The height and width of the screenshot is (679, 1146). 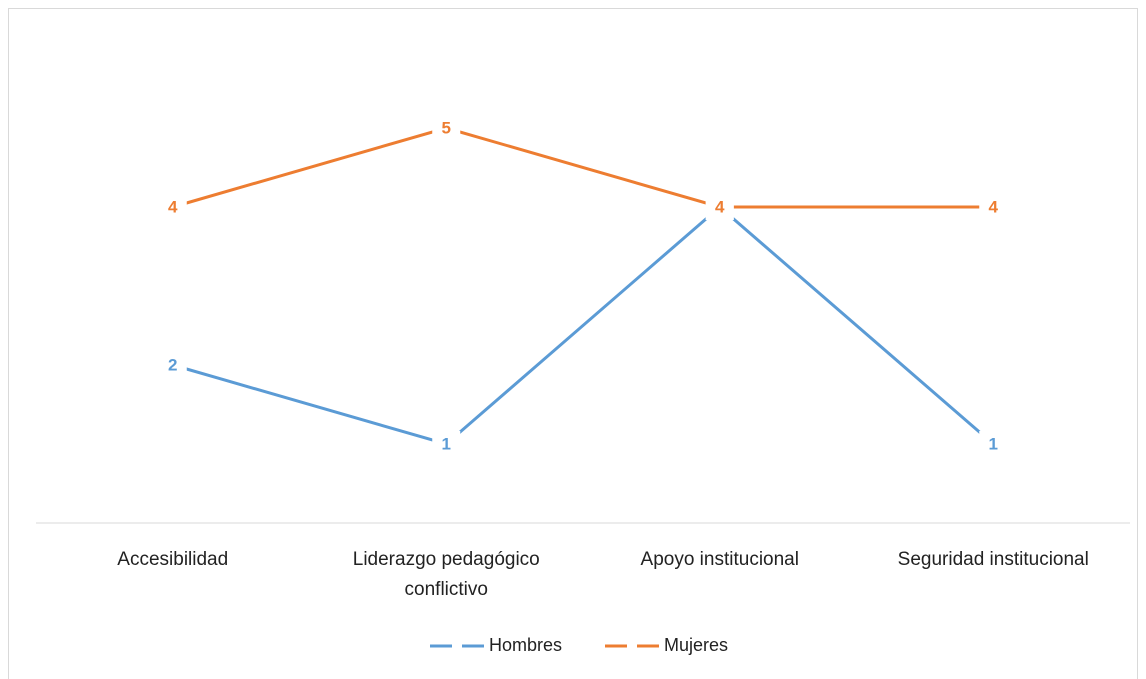 I want to click on series-line, so click(x=583, y=167).